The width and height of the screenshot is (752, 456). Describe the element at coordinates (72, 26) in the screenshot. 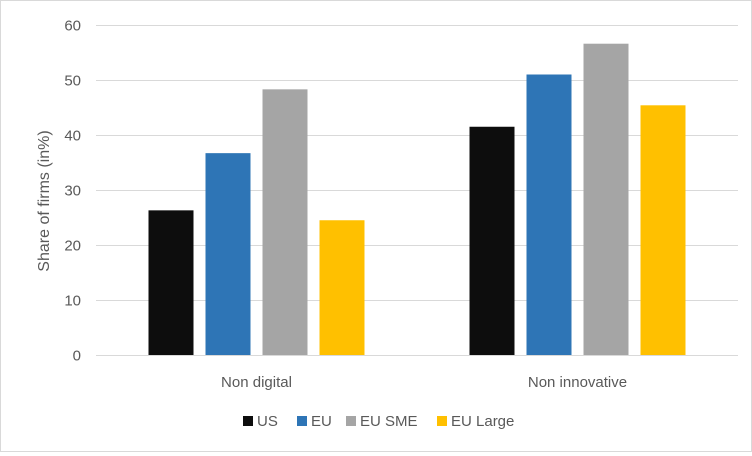

I see `y-tick-label: 60` at that location.